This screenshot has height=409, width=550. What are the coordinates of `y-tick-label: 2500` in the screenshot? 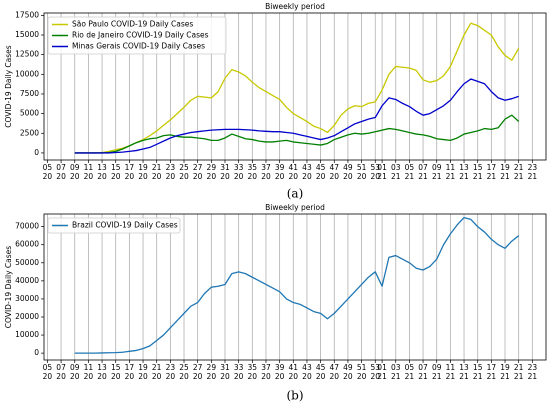 It's located at (29, 132).